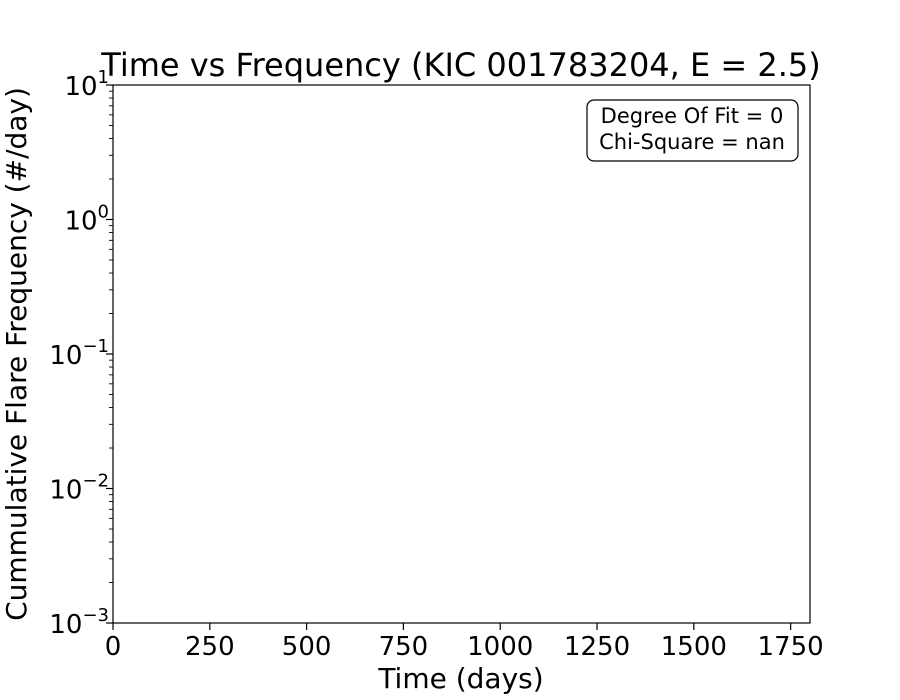  What do you see at coordinates (103, 77) in the screenshot?
I see `y-tick-exponent: 1` at bounding box center [103, 77].